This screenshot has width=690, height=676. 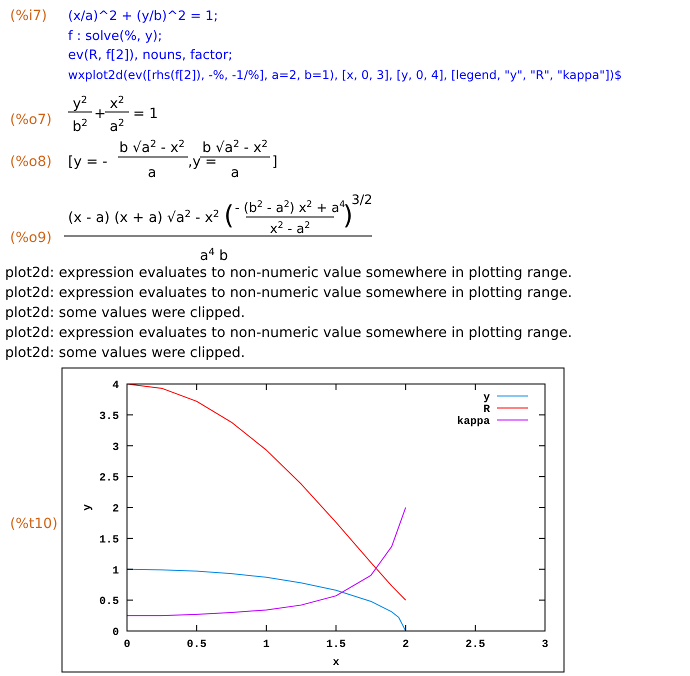 I want to click on text: (%i7), so click(x=29, y=16).